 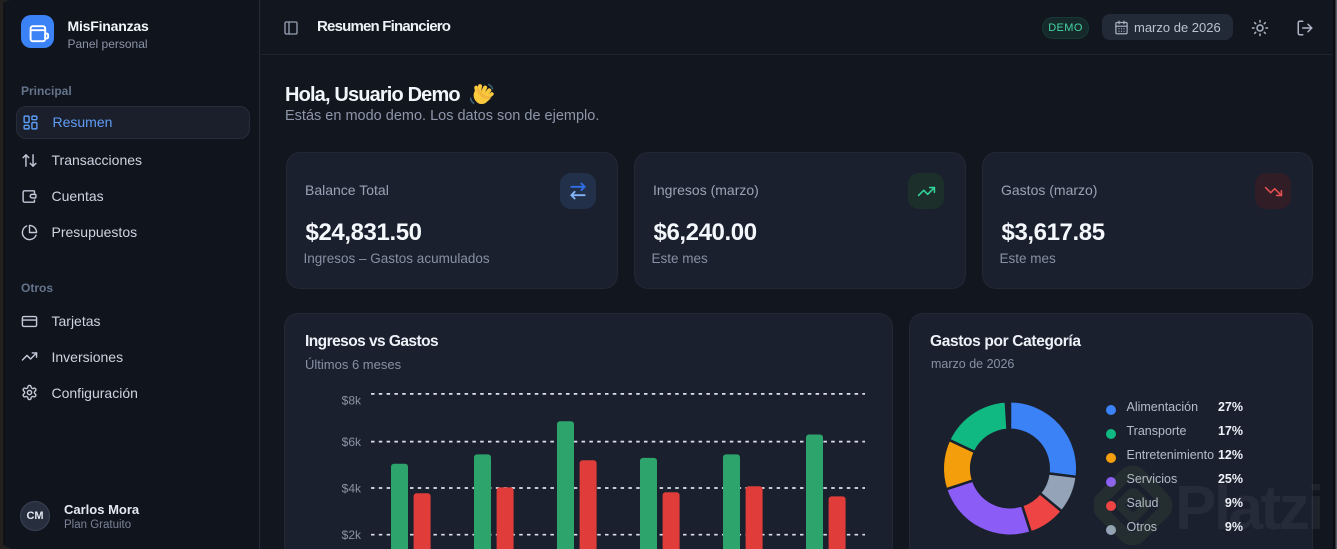 What do you see at coordinates (352, 488) in the screenshot?
I see `svg-text: $4k` at bounding box center [352, 488].